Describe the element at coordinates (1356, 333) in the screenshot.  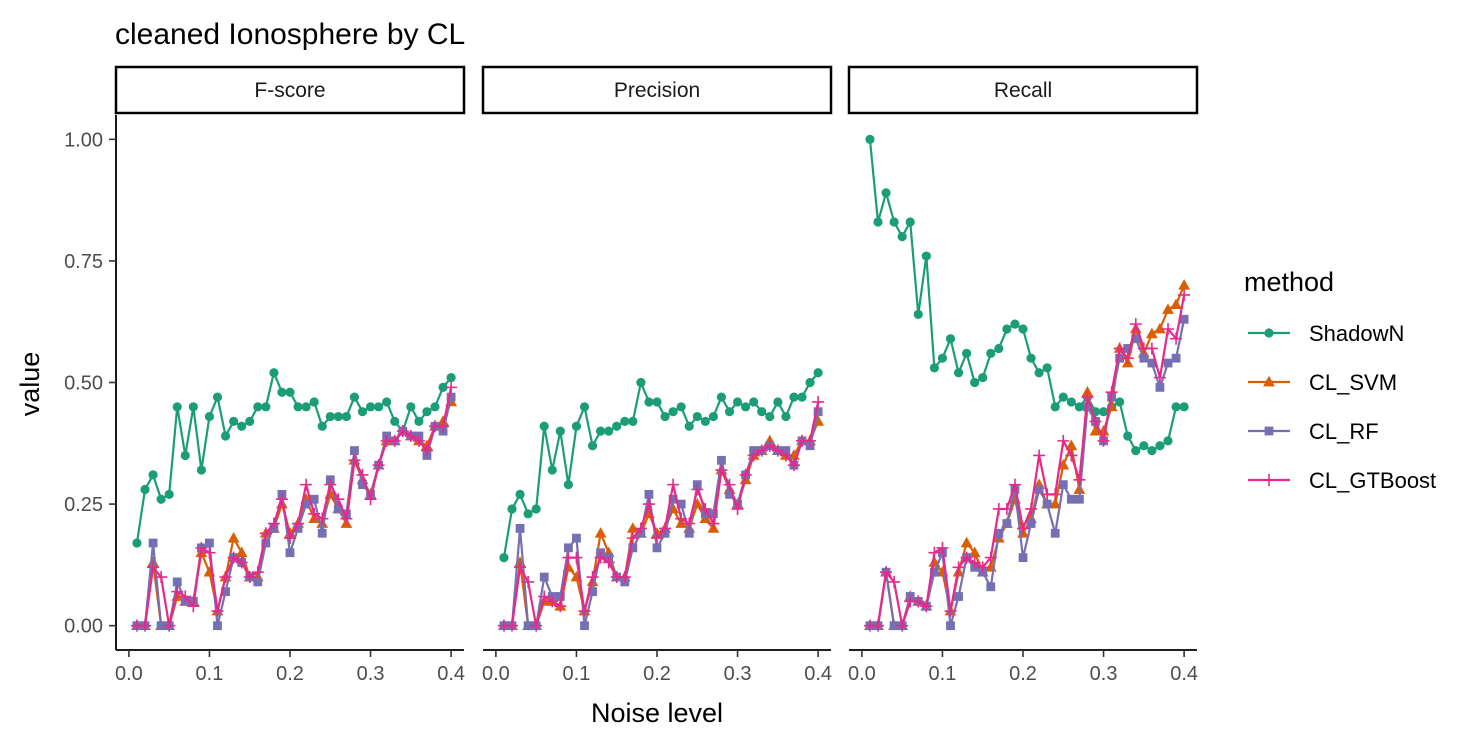
I see `legend-label-shadown: ShadowN` at that location.